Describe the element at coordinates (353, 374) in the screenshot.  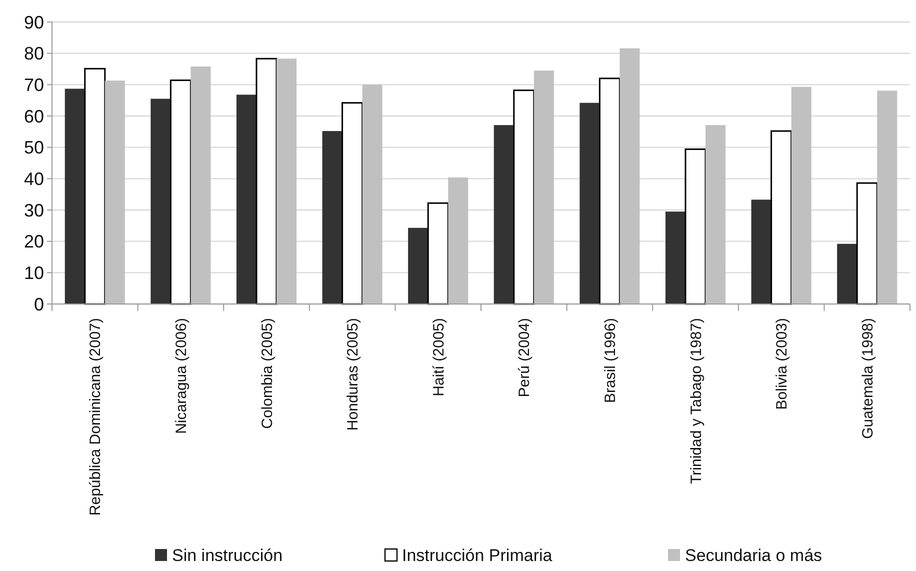
I see `x-tick-label: Honduras (2005)` at that location.